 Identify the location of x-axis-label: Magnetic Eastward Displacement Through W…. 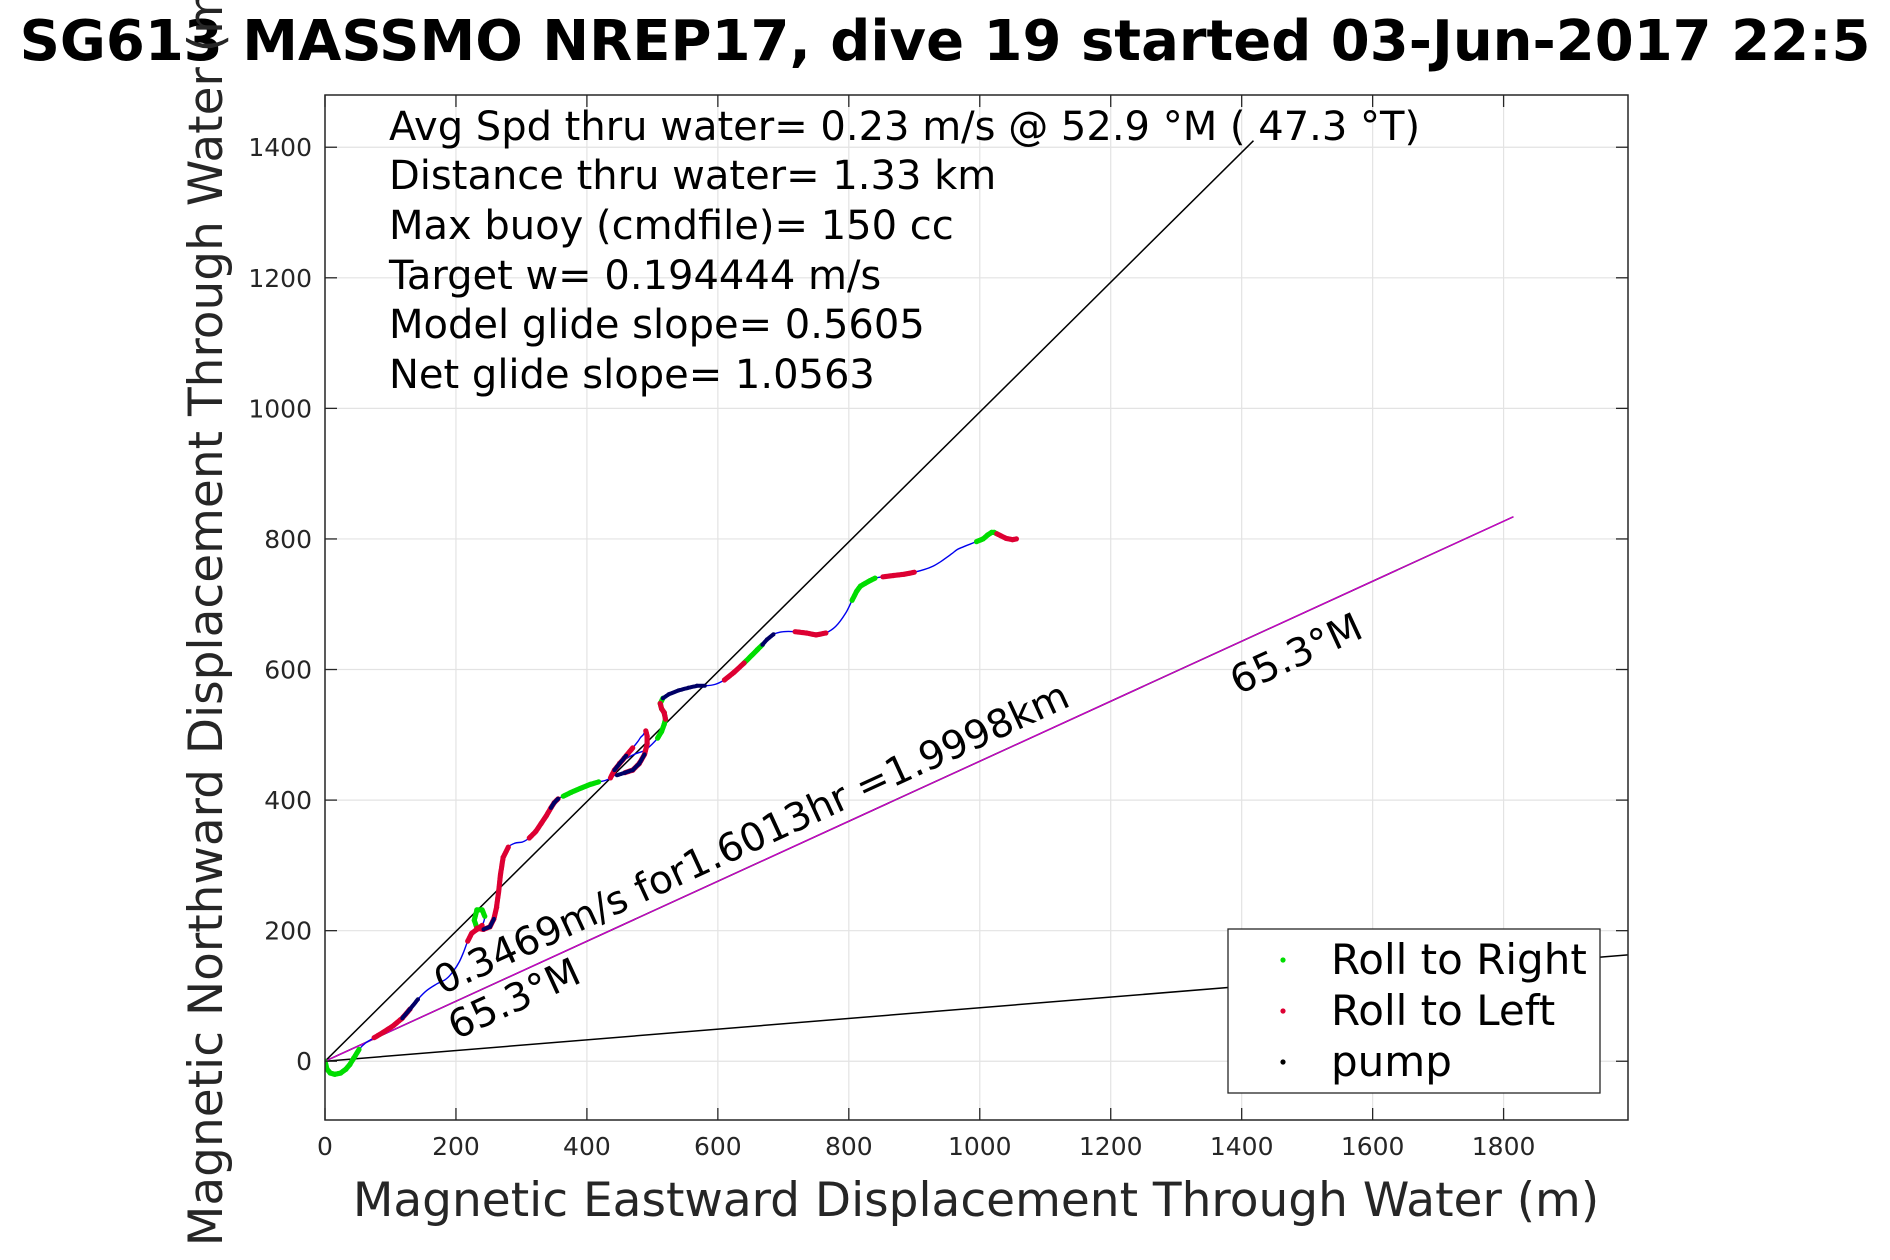
(976, 1200).